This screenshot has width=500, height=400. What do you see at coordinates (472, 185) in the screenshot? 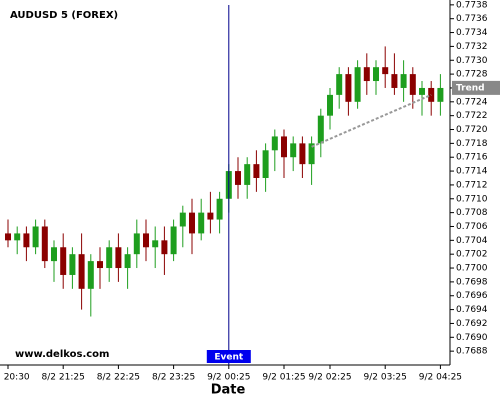
I see `y-tick-label: 0.7712` at bounding box center [472, 185].